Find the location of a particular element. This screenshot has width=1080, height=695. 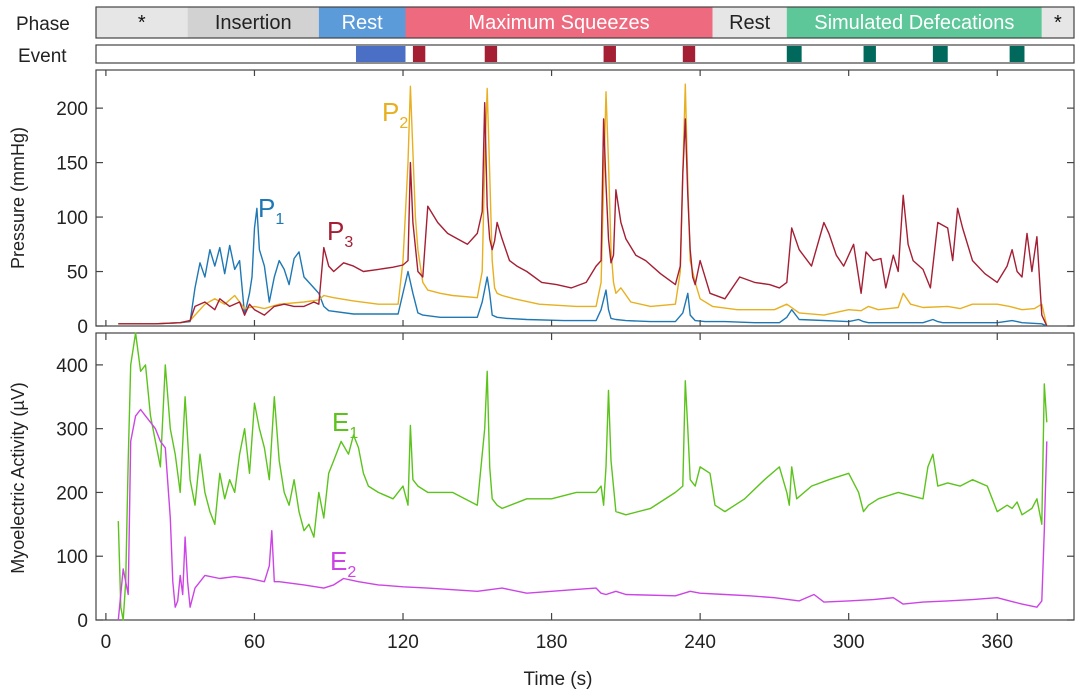

pressure-y-axis-label: Pressure (mmHg) is located at coordinates (18, 198).